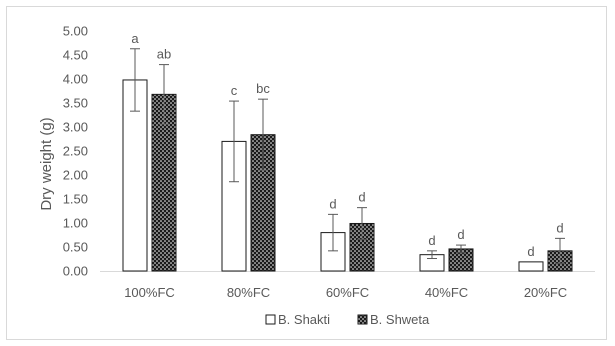 This screenshot has height=346, width=615. Describe the element at coordinates (75, 151) in the screenshot. I see `y-tick-label: 2.50` at that location.